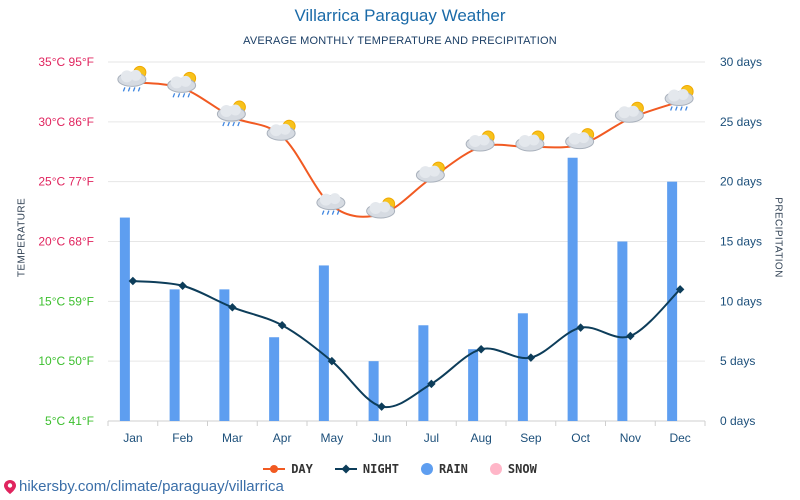  I want to click on legend-item-rain: RAIN, so click(444, 469).